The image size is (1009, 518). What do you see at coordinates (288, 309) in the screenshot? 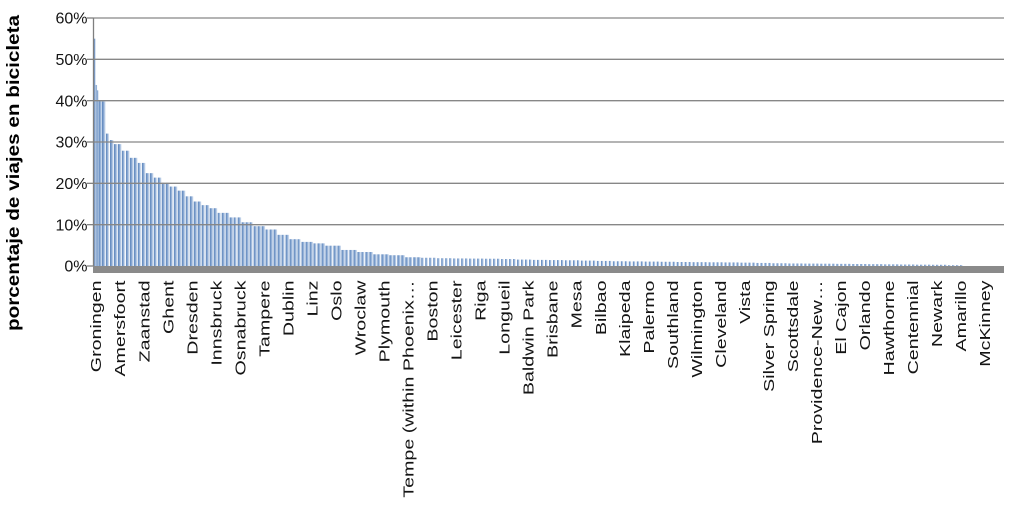
I see `svg-text: Dublin` at bounding box center [288, 309].